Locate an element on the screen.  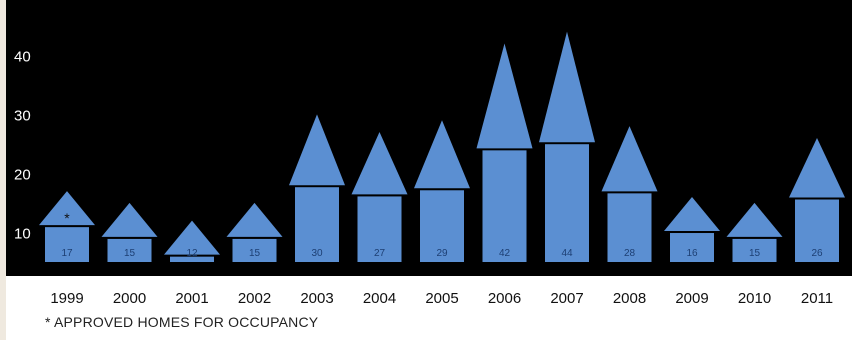
x-tick-label: 2007 is located at coordinates (566, 298).